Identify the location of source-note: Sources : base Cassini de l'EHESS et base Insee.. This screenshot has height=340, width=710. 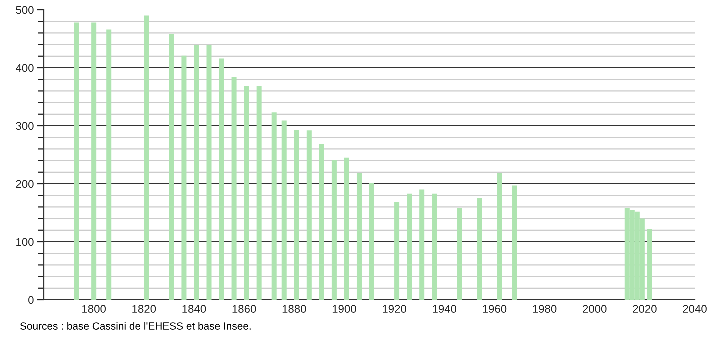
(135, 326).